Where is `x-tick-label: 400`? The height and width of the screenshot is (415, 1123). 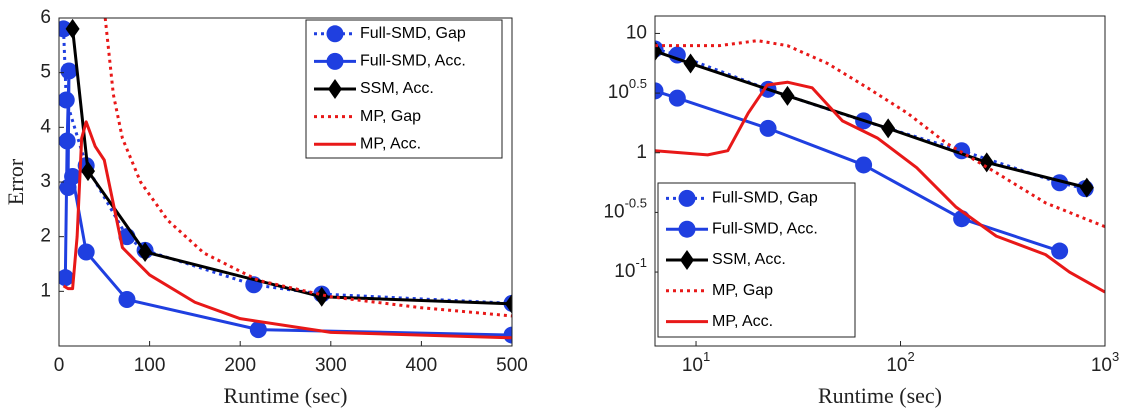 x-tick-label: 400 is located at coordinates (422, 365).